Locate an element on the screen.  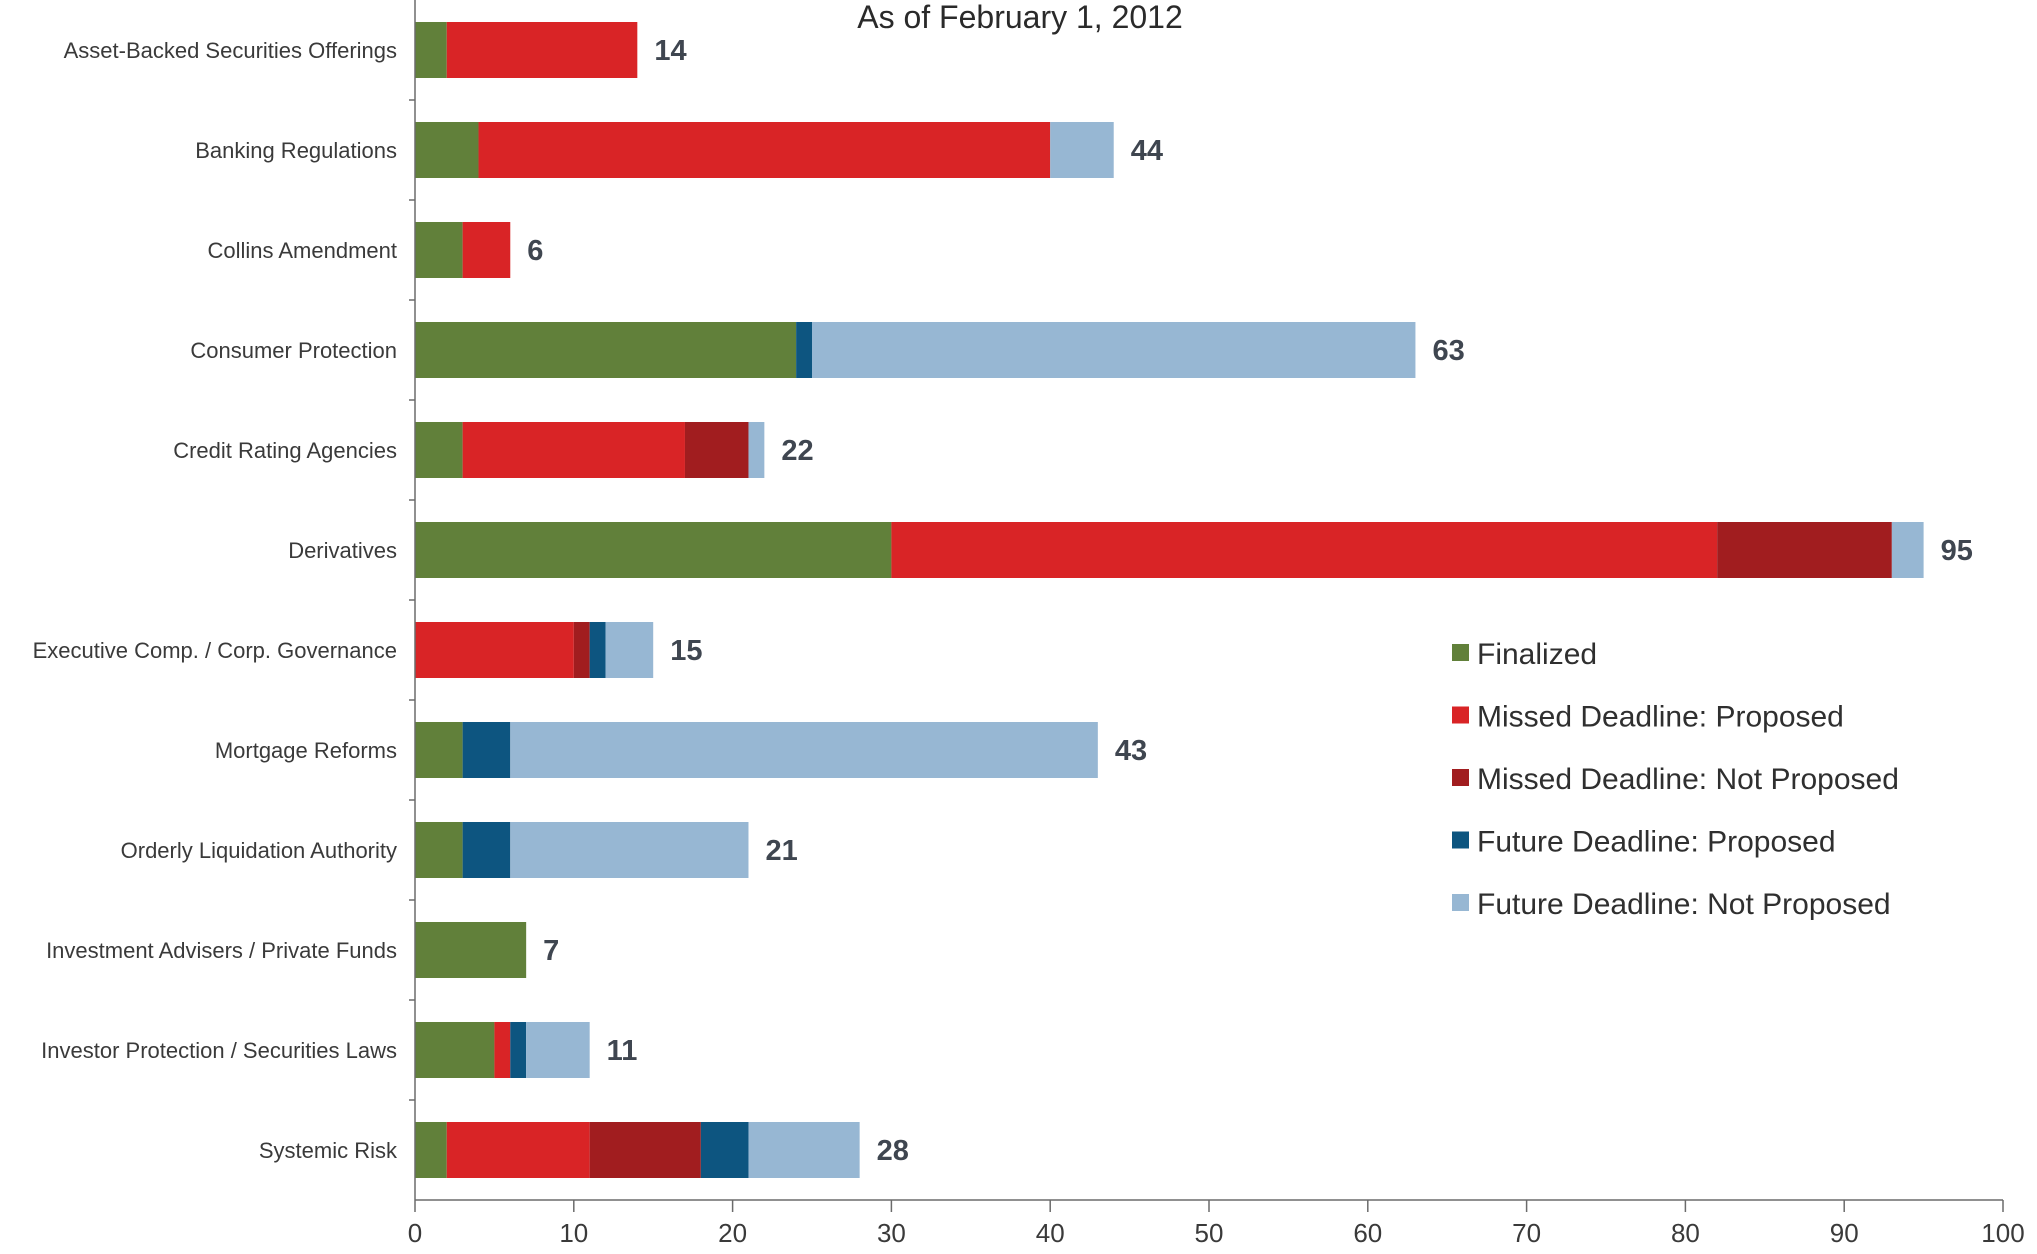
total-label: 7 is located at coordinates (551, 951).